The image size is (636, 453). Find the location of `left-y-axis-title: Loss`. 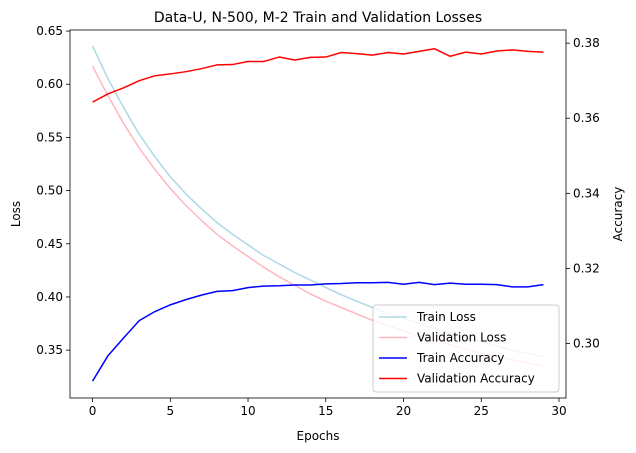

left-y-axis-title: Loss is located at coordinates (16, 214).